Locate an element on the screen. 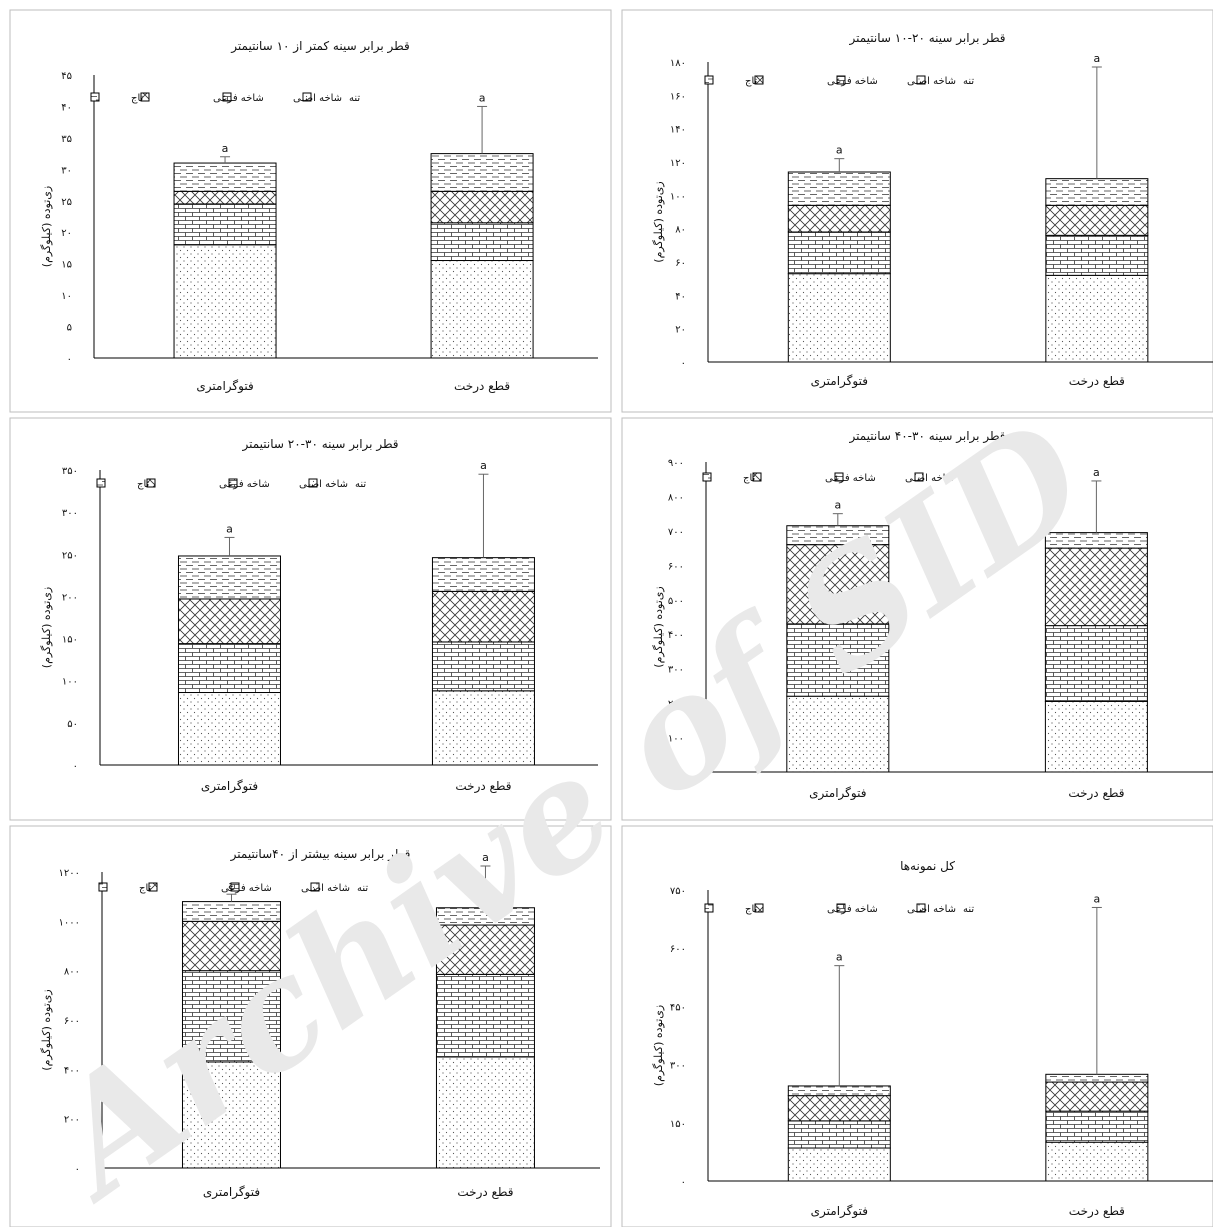 The image size is (1213, 1231). y-tick-label: ۴۵۰ is located at coordinates (678, 1007).